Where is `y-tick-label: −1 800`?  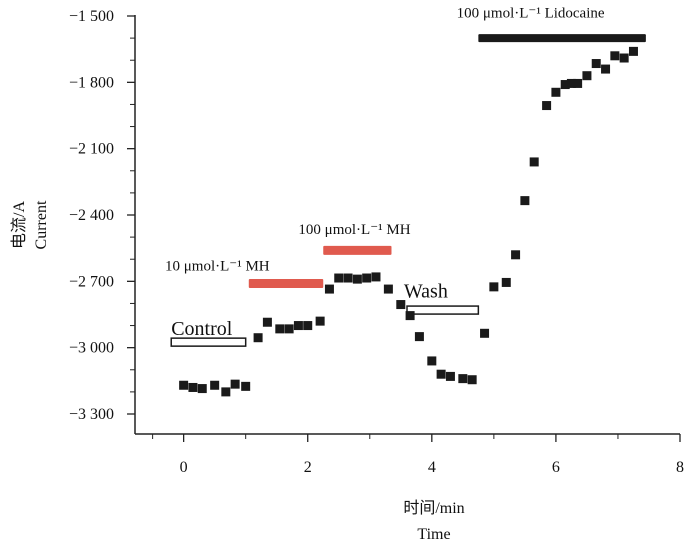
y-tick-label: −1 800 is located at coordinates (91, 82).